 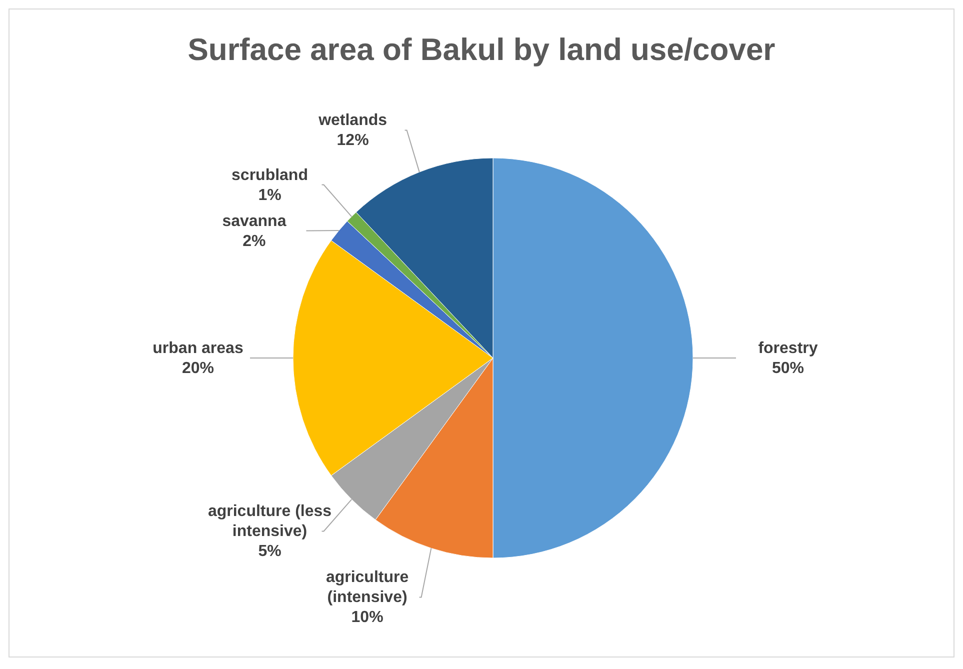 I want to click on data-label: 50%, so click(x=788, y=368).